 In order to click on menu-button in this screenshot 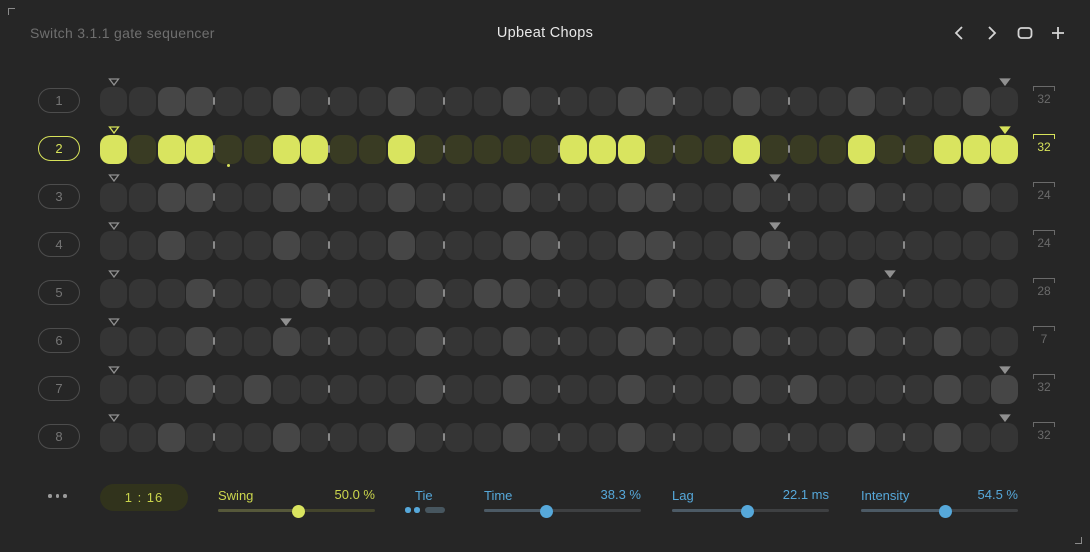, I will do `click(57, 496)`.